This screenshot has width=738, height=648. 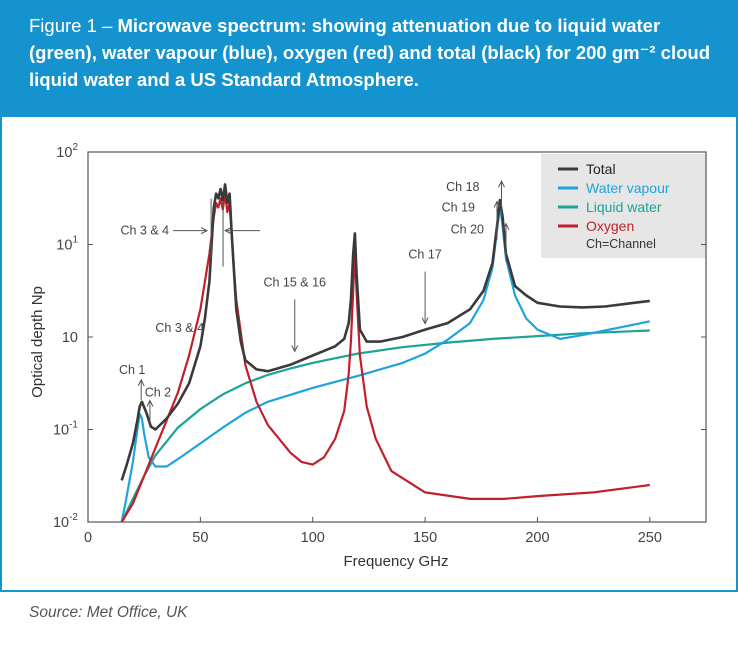 What do you see at coordinates (67, 244) in the screenshot?
I see `y-tick-label: 10¹` at bounding box center [67, 244].